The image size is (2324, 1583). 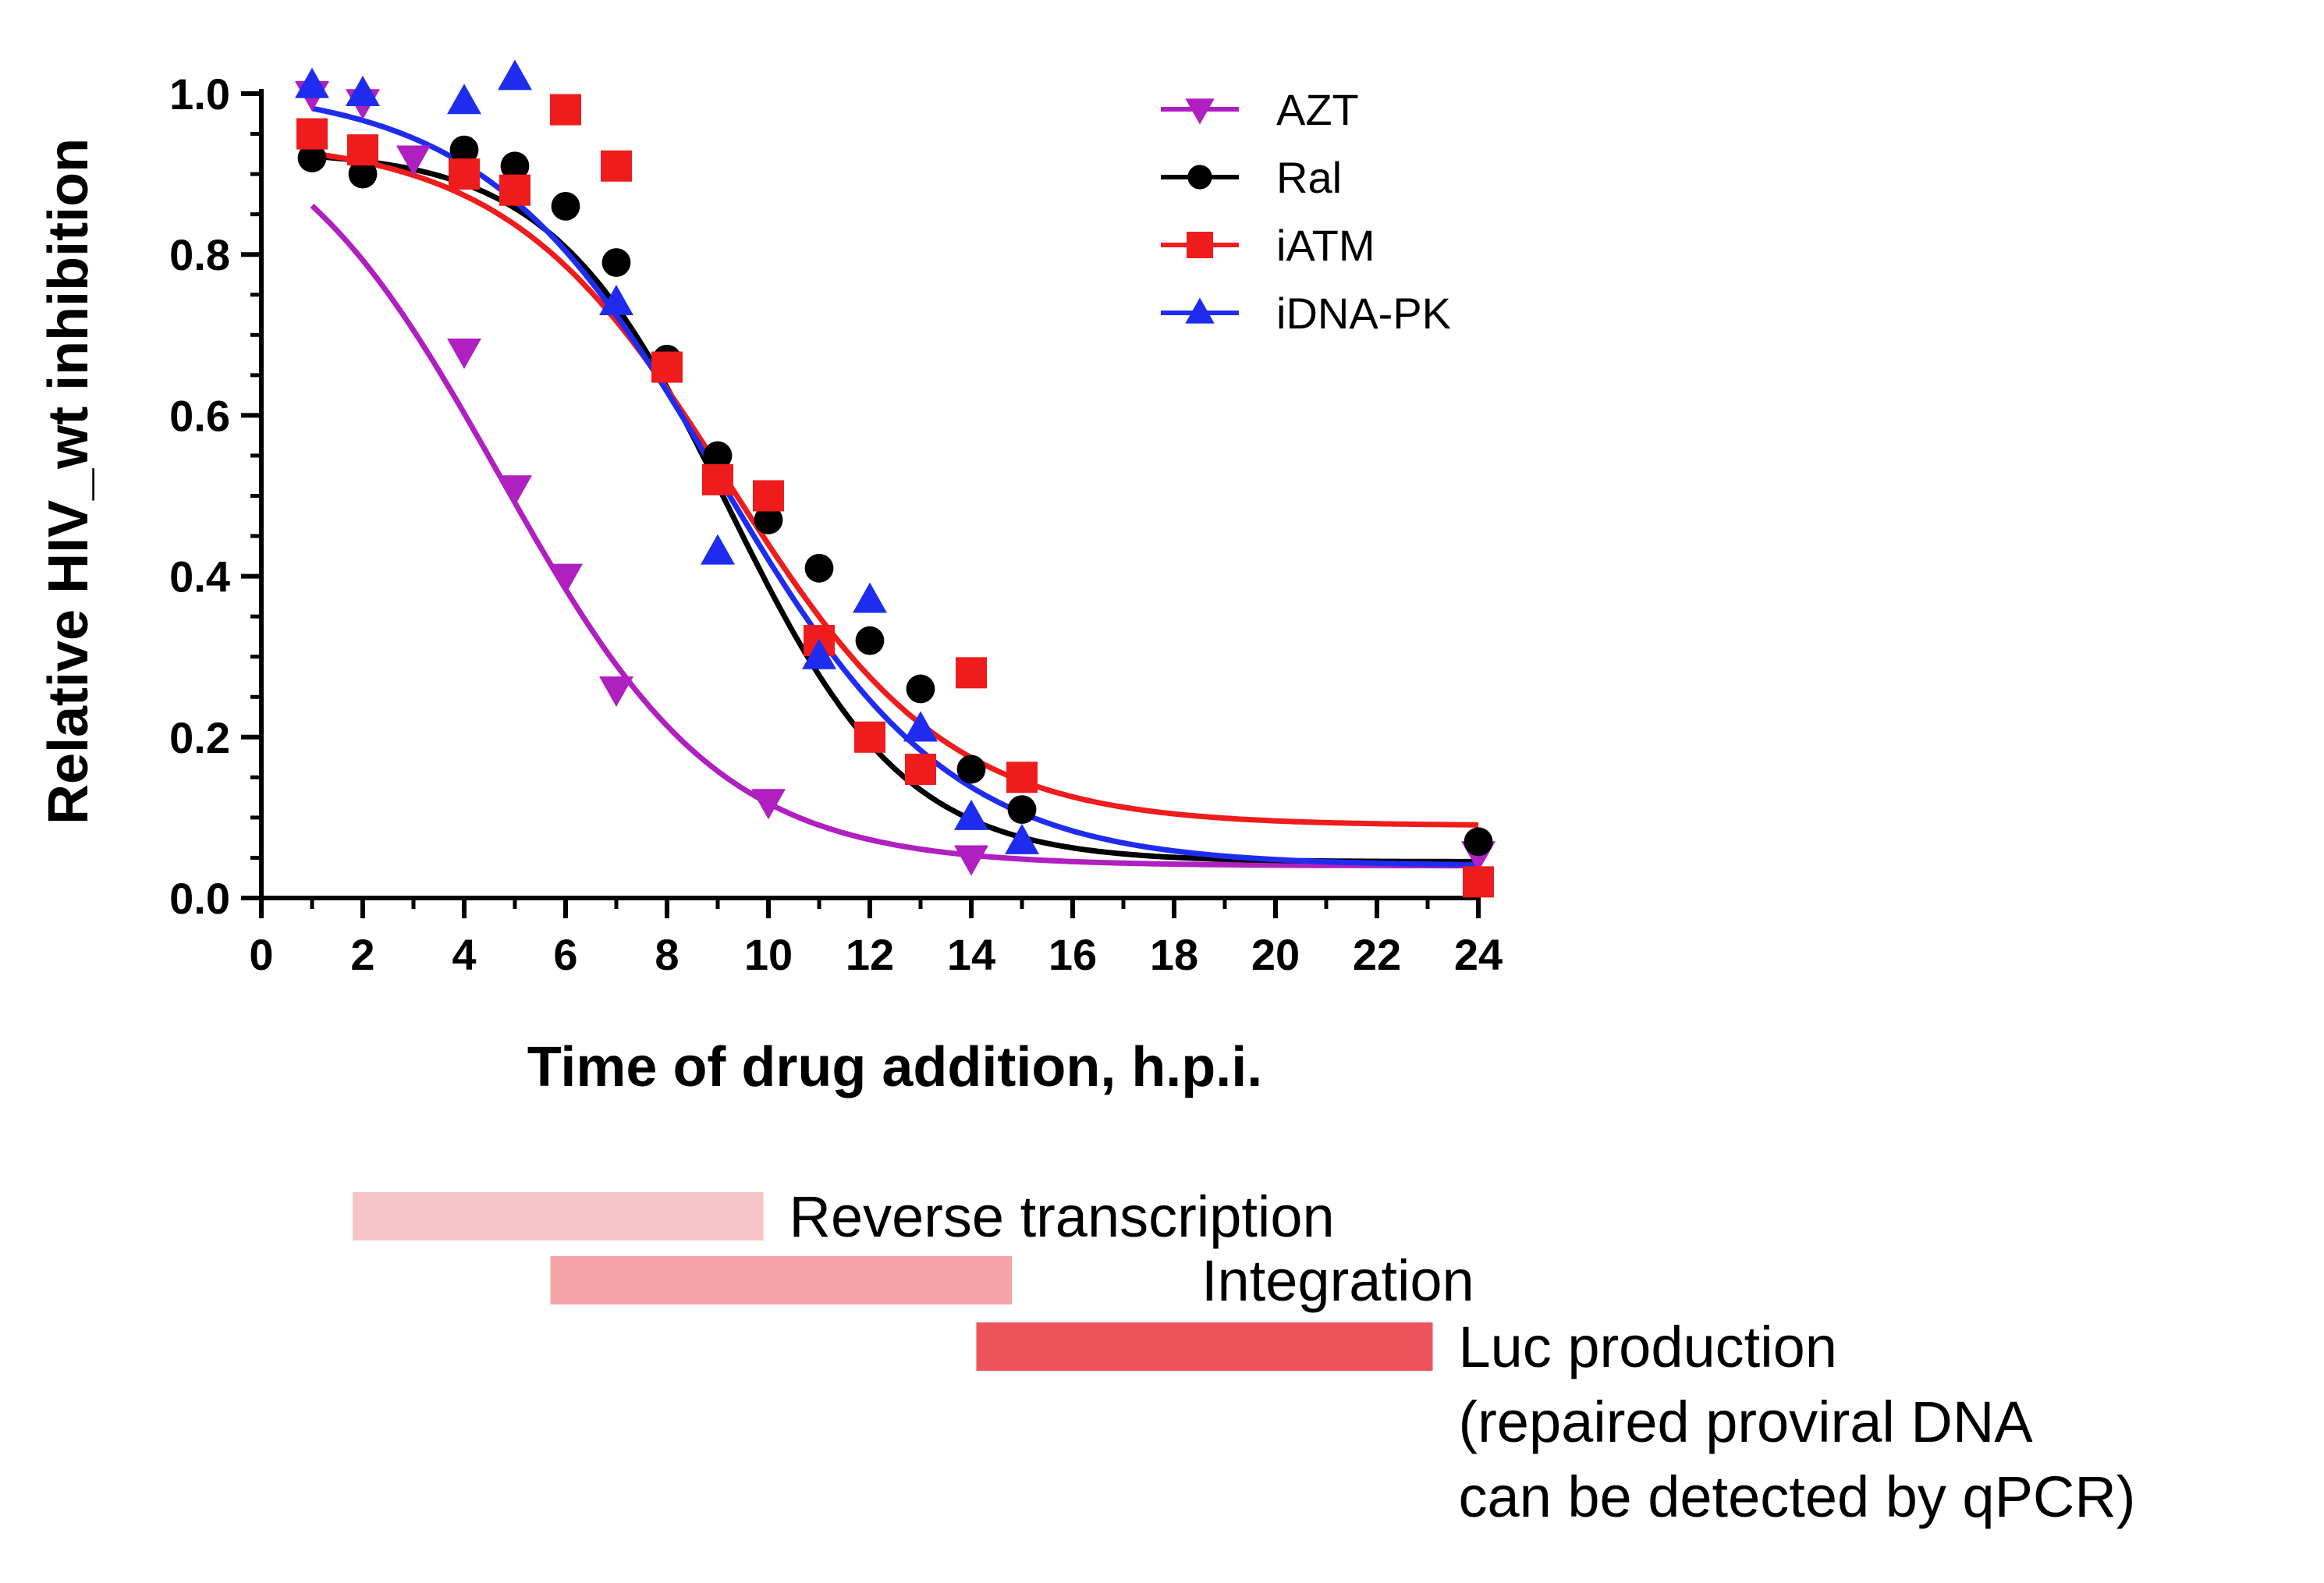 What do you see at coordinates (261, 955) in the screenshot?
I see `x-tick-label: 0` at bounding box center [261, 955].